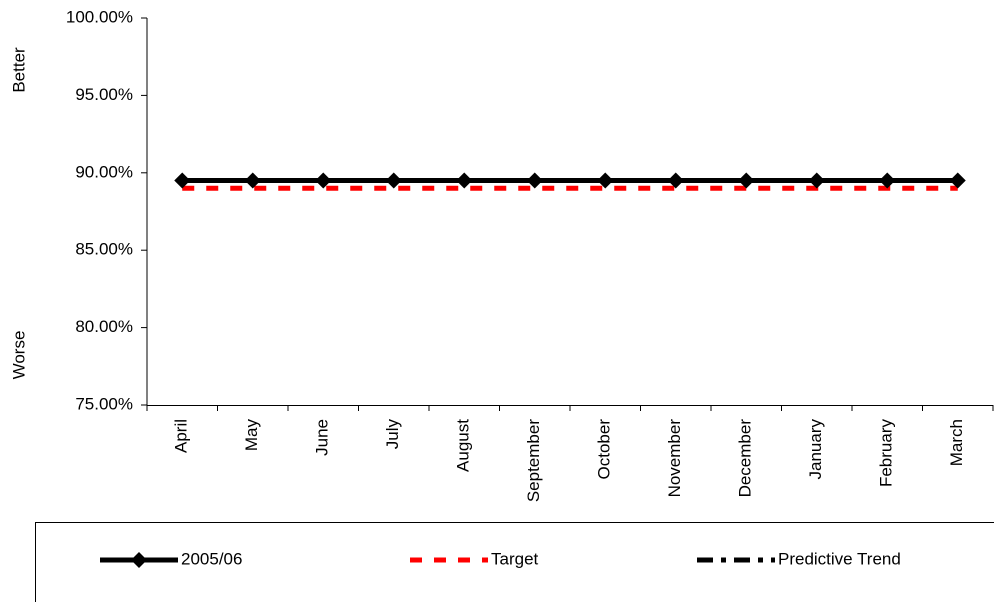 The image size is (994, 602). I want to click on legend-label: Target, so click(515, 558).